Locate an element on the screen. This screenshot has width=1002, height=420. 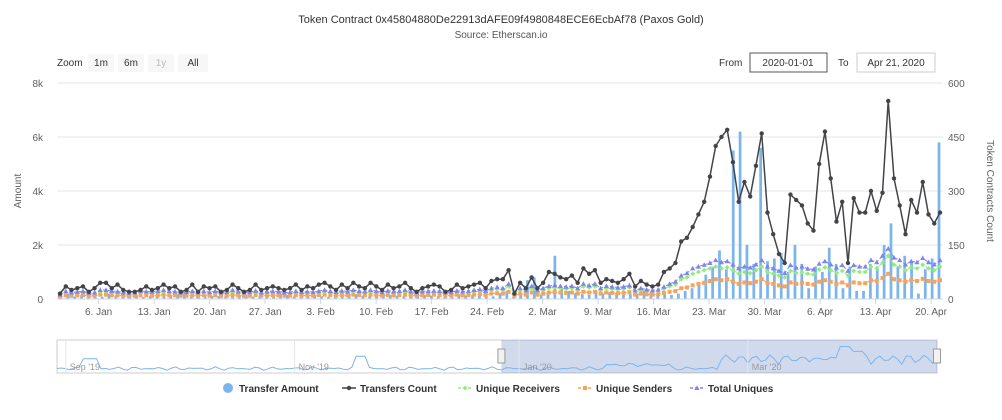
zoom-button-1m: 1m is located at coordinates (101, 63).